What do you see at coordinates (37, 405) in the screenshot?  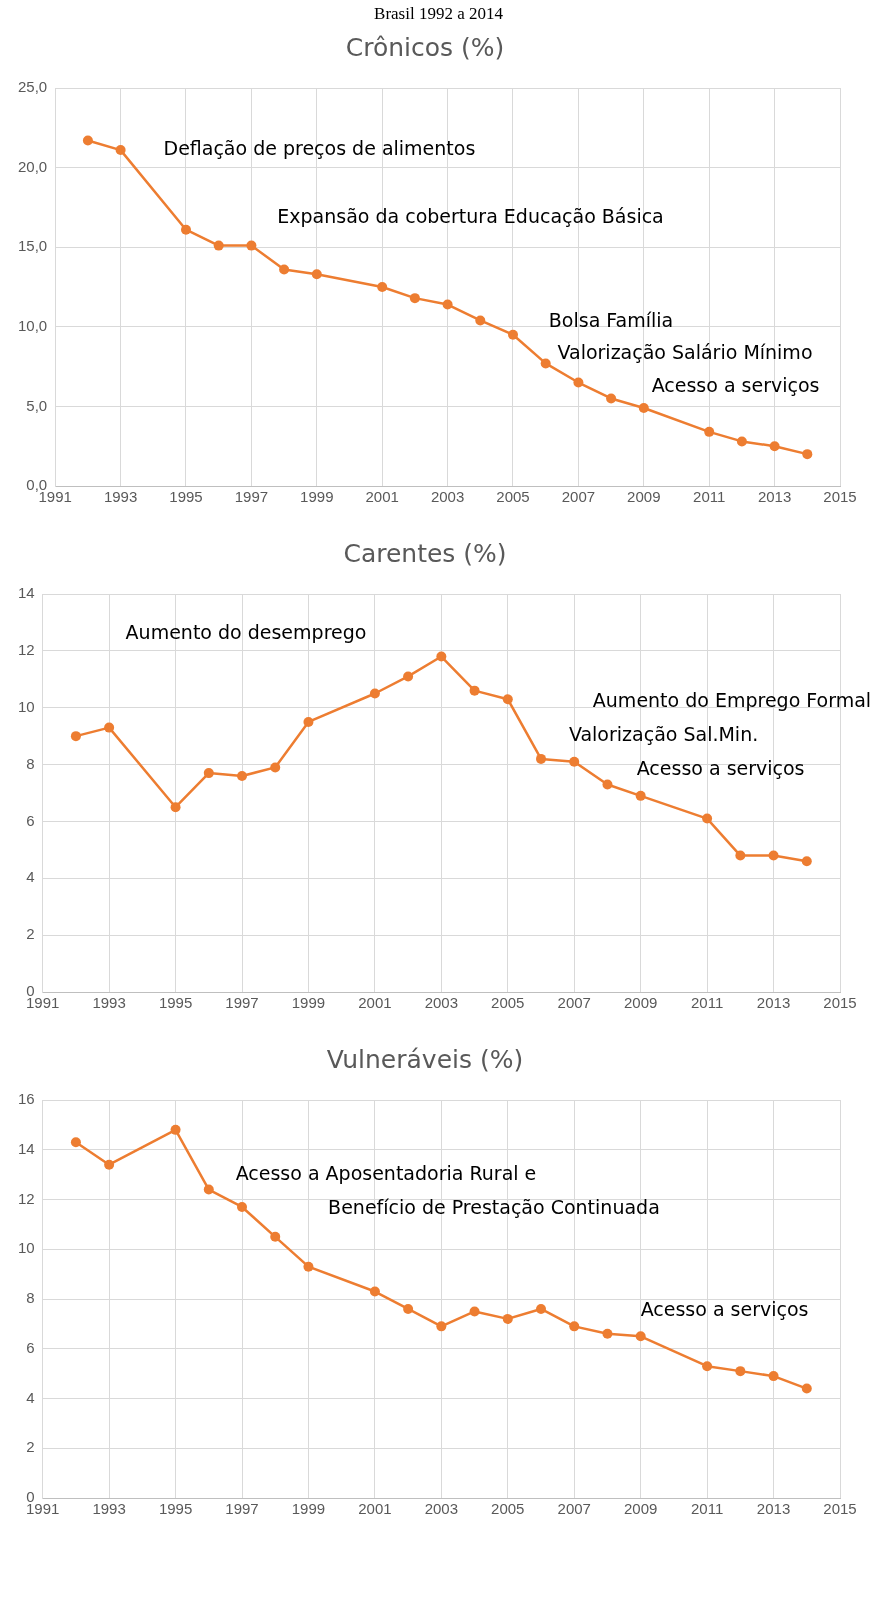 I see `y-tick-label: 5,0` at bounding box center [37, 405].